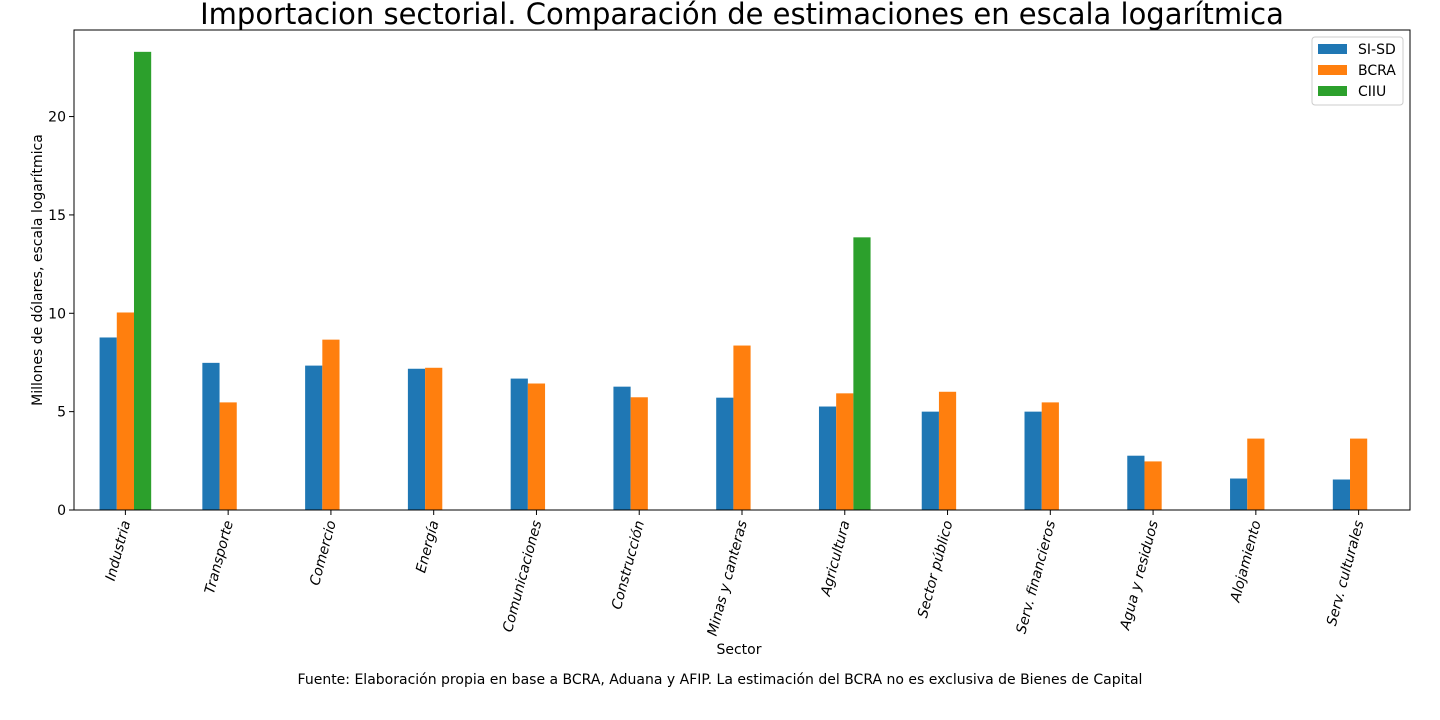 The width and height of the screenshot is (1440, 720). Describe the element at coordinates (57, 216) in the screenshot. I see `y-tick-label: 15` at that location.